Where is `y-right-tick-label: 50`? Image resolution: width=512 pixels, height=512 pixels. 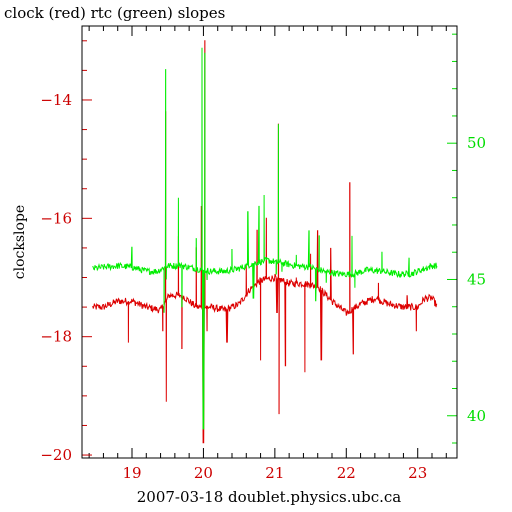
y-right-tick-label: 50 is located at coordinates (476, 143).